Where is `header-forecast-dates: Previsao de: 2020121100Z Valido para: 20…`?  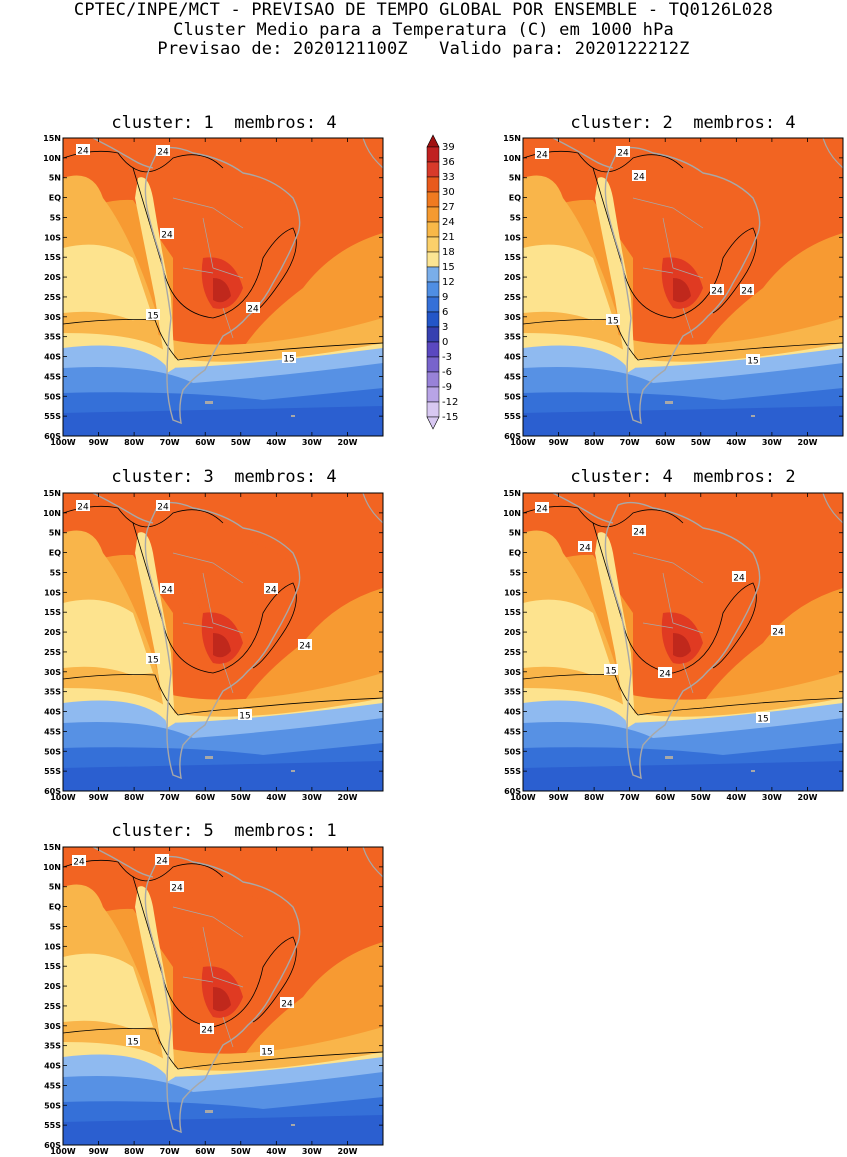 header-forecast-dates: Previsao de: 2020121100Z Valido para: 20… is located at coordinates (423, 49).